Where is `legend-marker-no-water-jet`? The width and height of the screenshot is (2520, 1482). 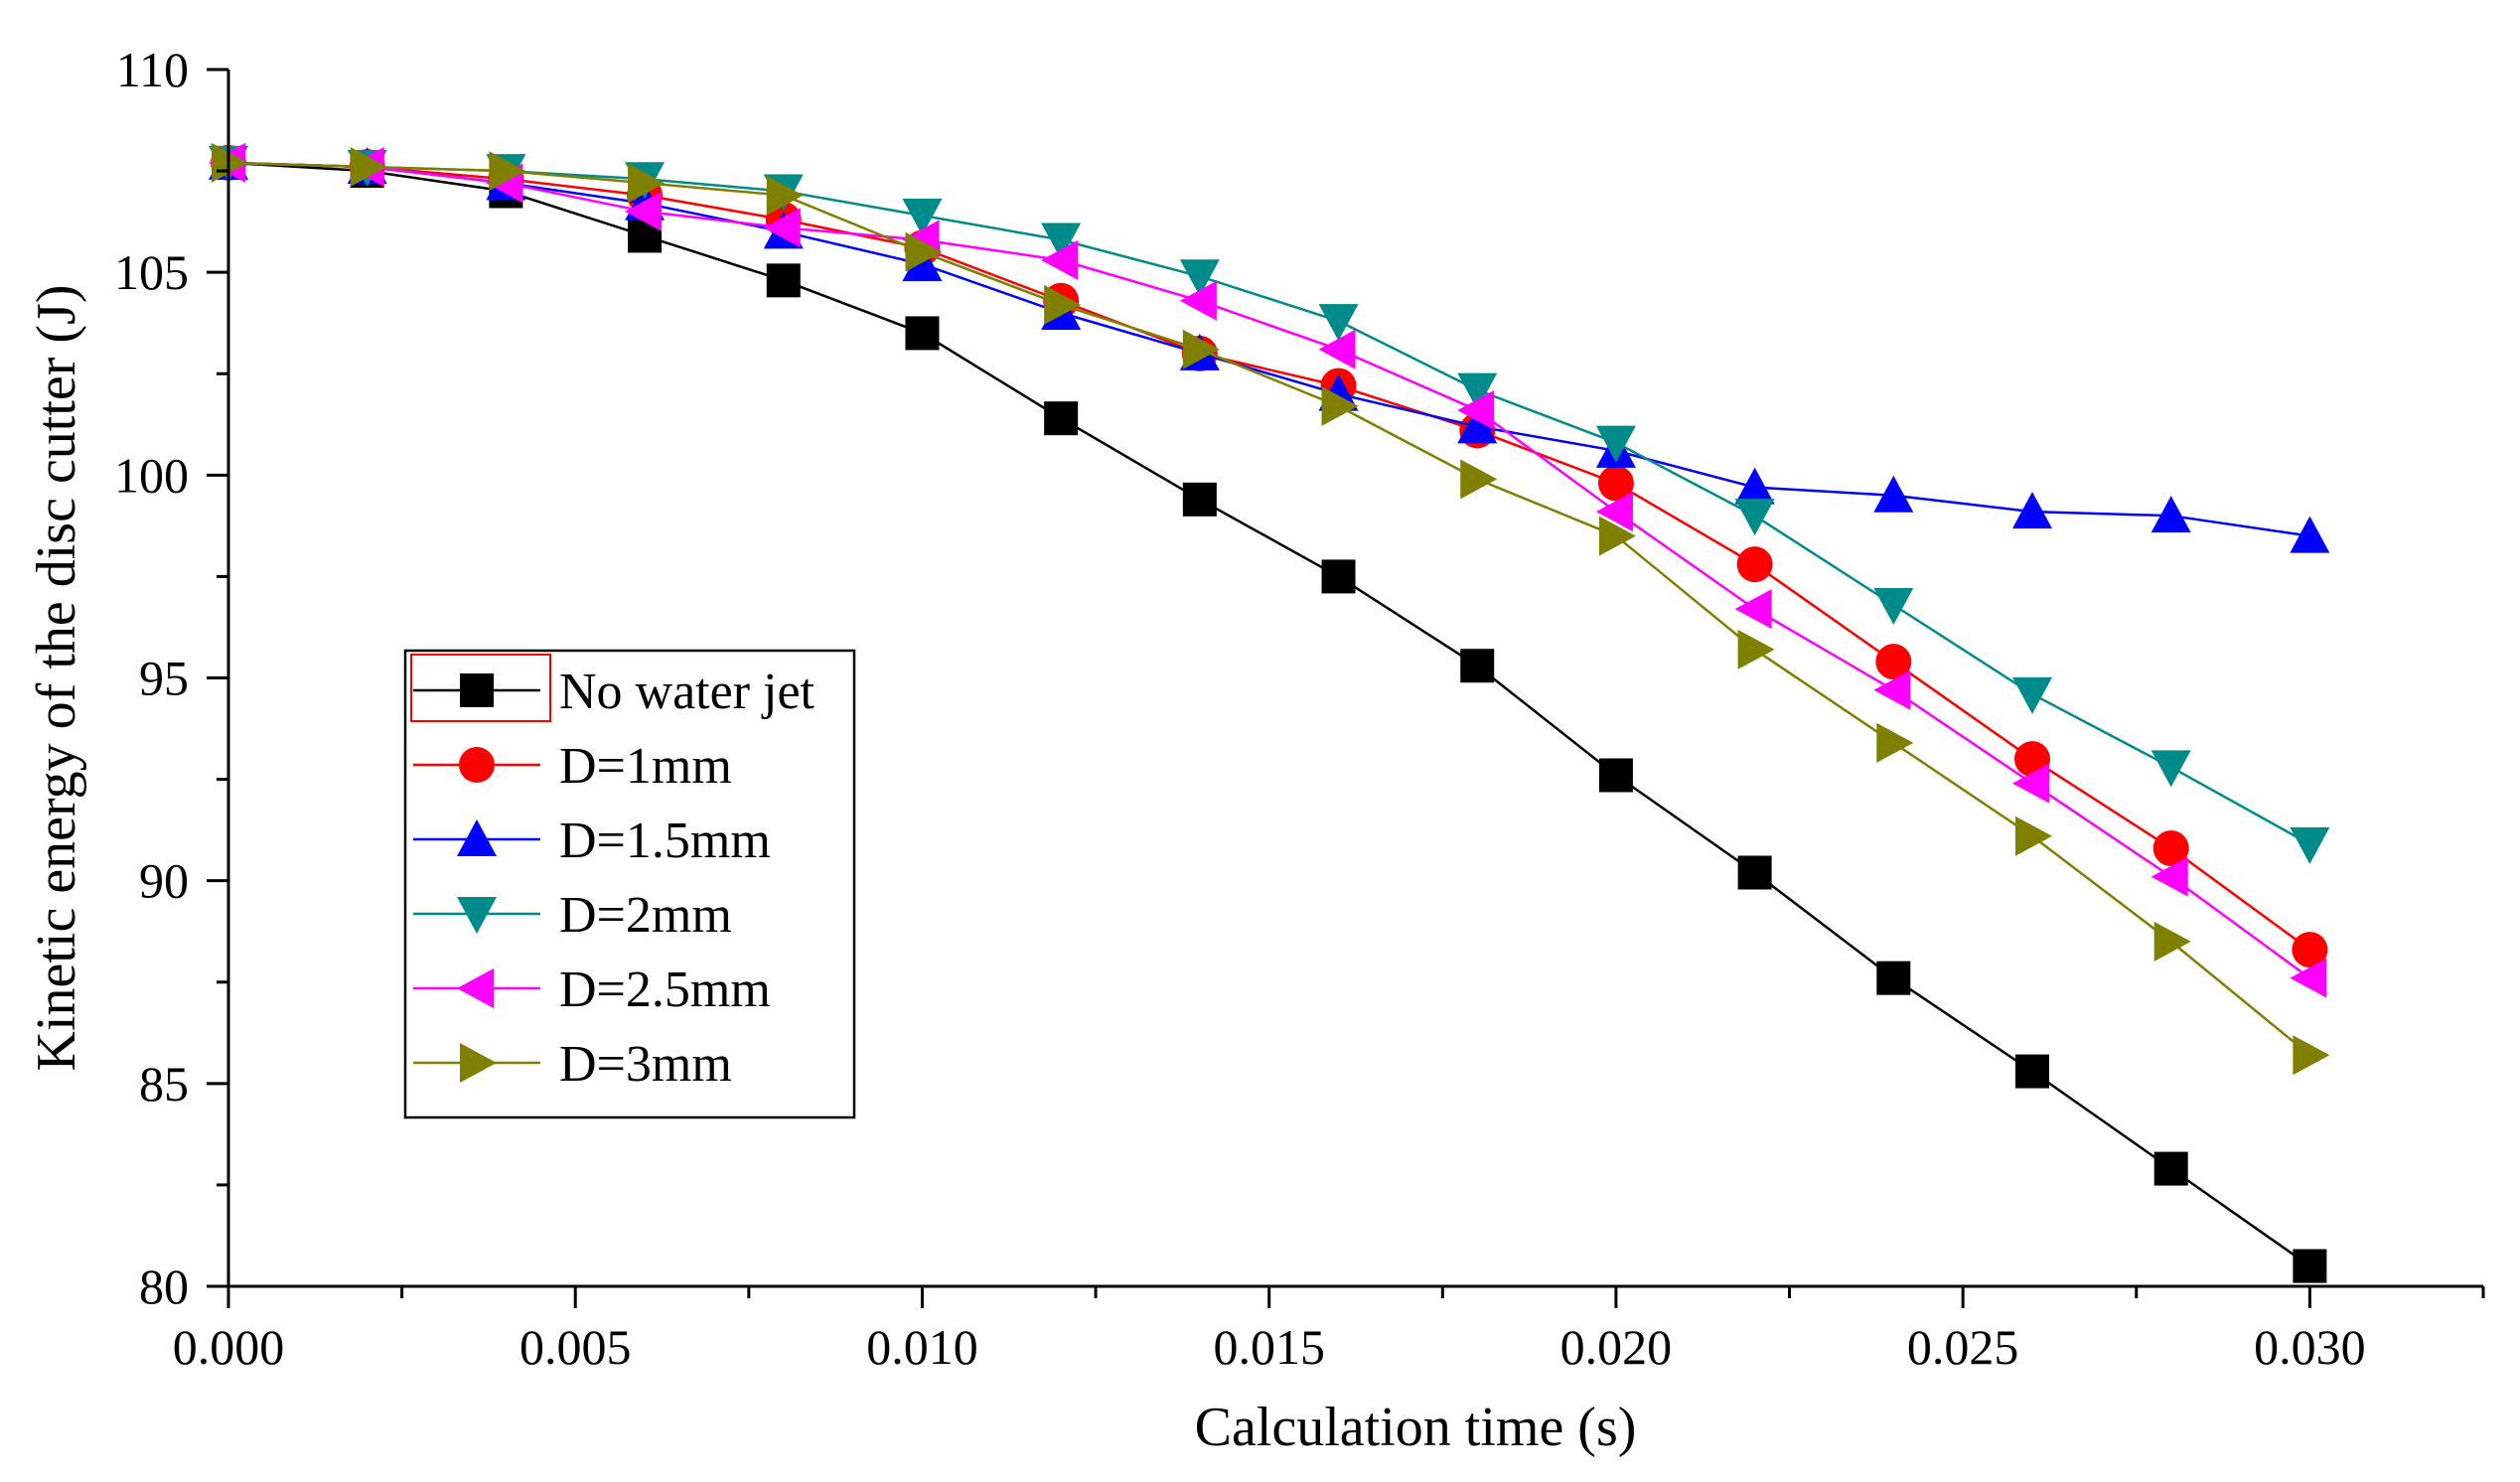
legend-marker-no-water-jet is located at coordinates (477, 690).